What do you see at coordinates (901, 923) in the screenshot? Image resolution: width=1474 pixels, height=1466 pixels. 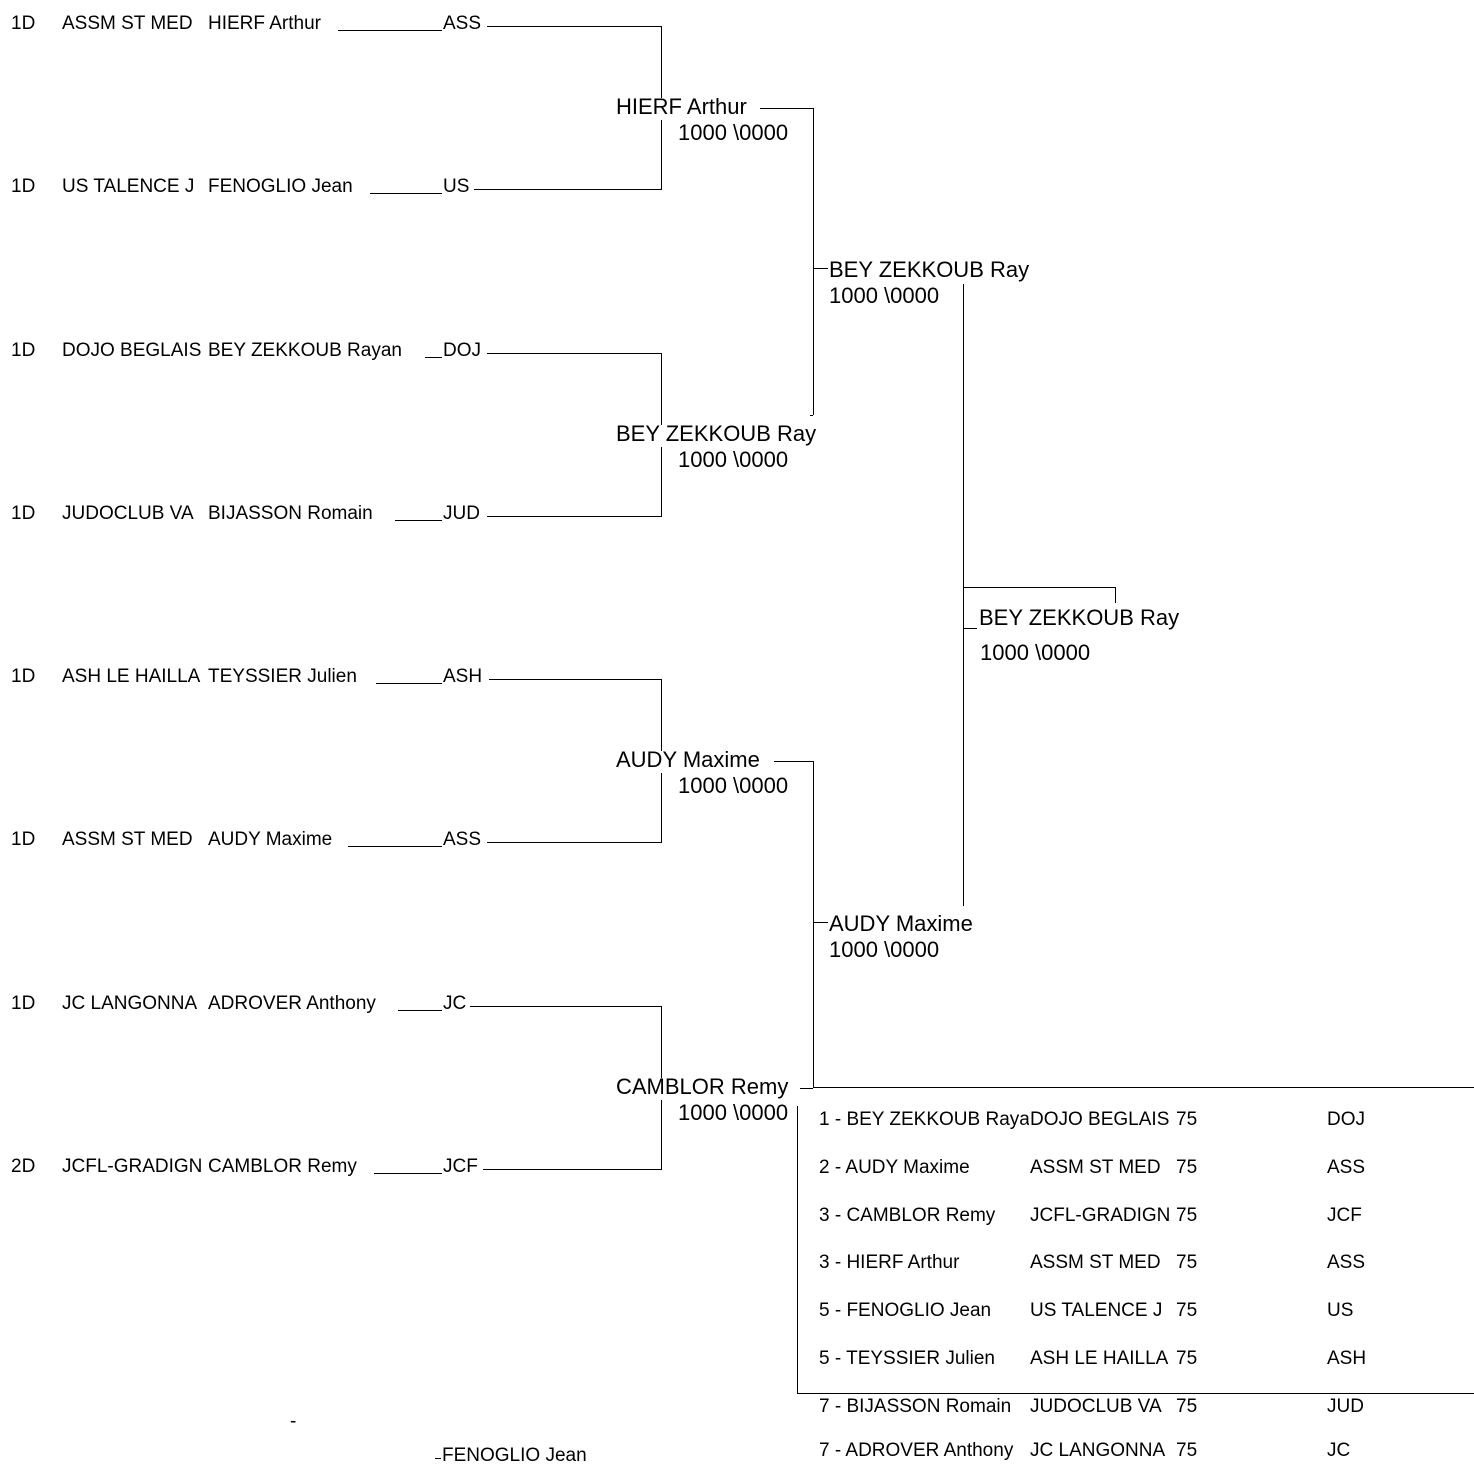 I see `semi-winner: AUDY Maxime` at bounding box center [901, 923].